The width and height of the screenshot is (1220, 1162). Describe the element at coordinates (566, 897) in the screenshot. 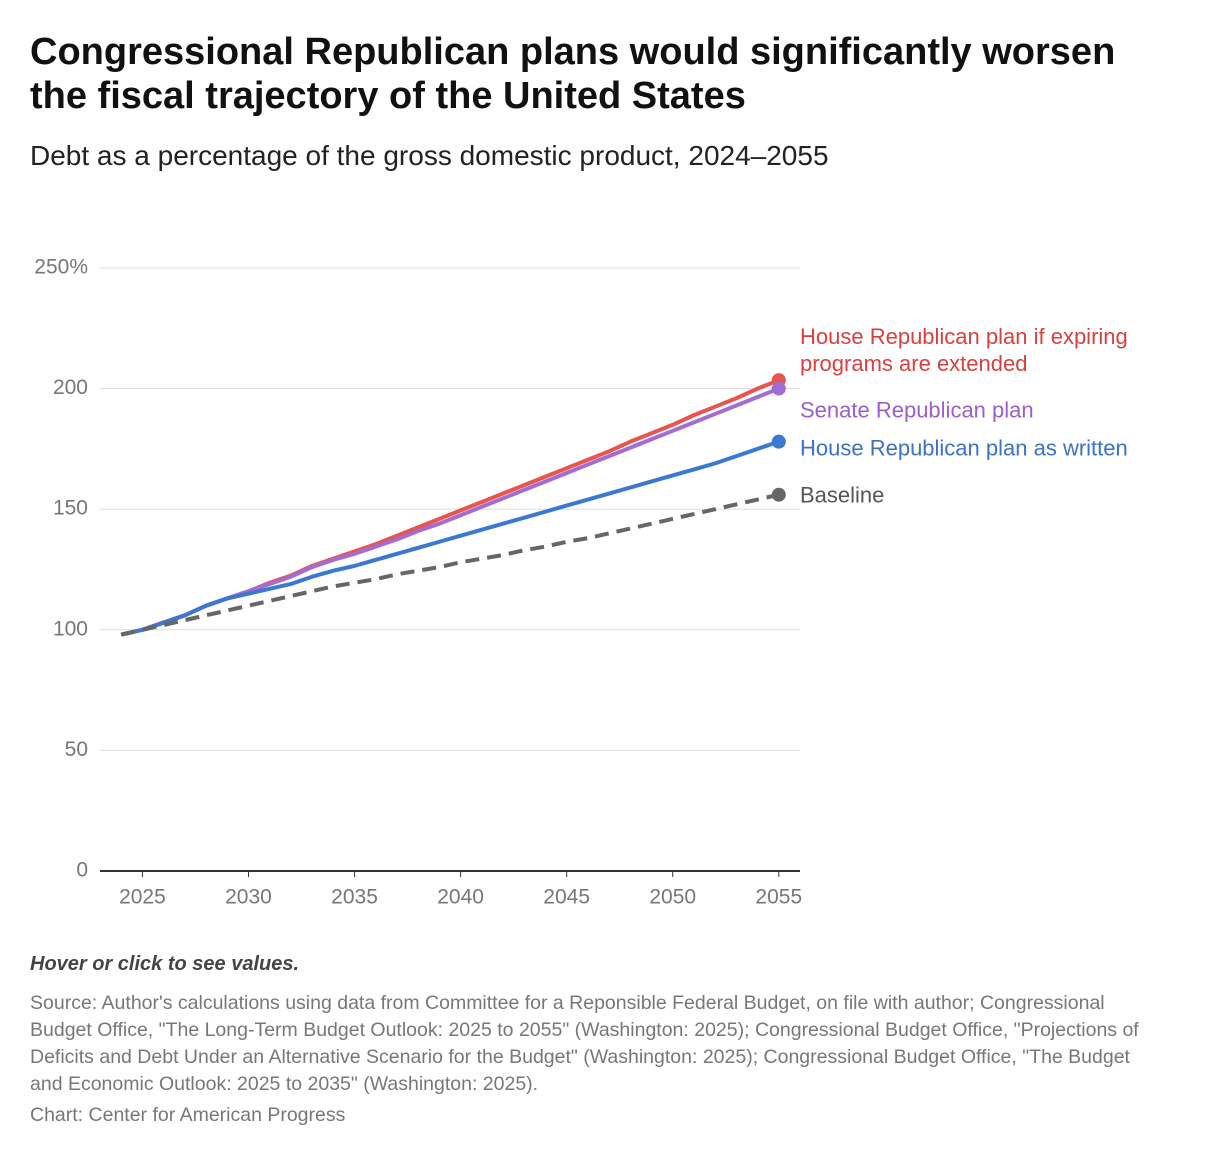

I see `x-tick-label: 2045` at that location.